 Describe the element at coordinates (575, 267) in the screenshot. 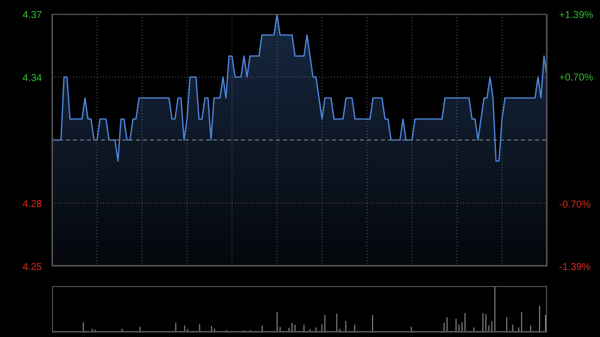

I see `y2-tick-label: -1.39%` at that location.